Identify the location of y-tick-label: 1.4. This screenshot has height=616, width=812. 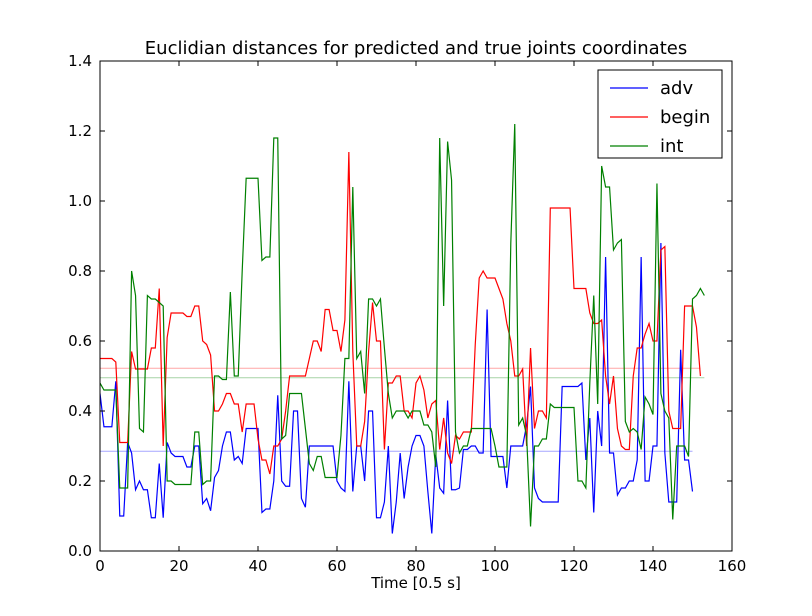
(80, 61).